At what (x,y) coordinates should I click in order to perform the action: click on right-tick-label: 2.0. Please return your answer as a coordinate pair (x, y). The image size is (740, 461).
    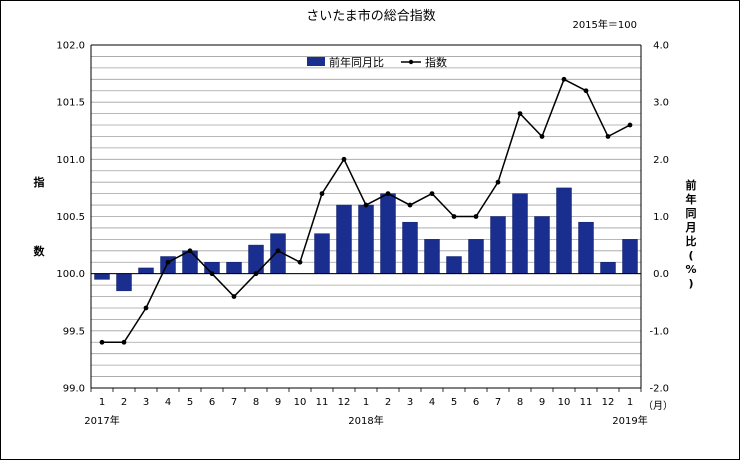
    Looking at the image, I should click on (661, 160).